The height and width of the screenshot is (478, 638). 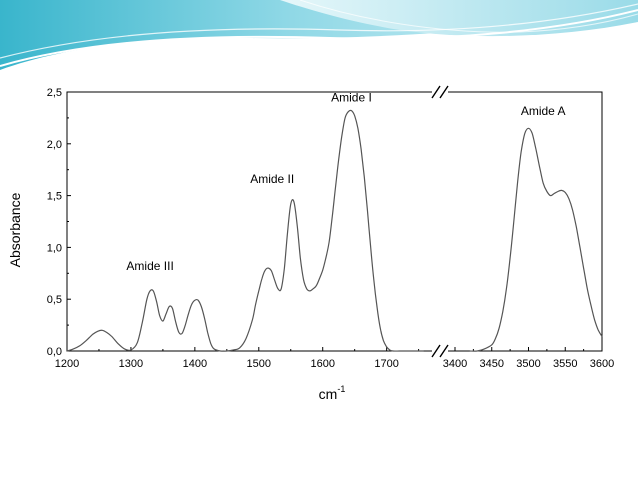 I want to click on y-tick-label: 1,0, so click(x=54, y=248).